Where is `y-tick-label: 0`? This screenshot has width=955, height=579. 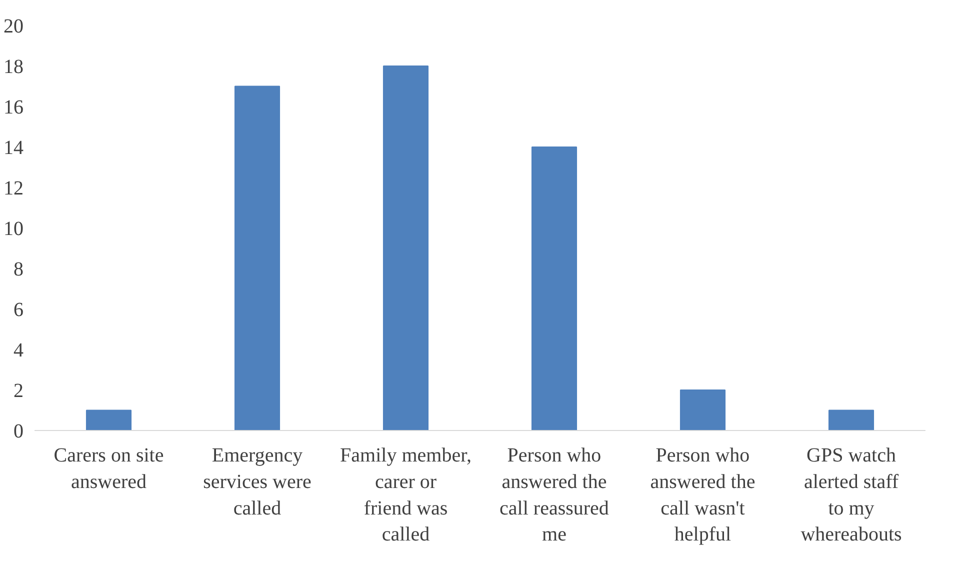
y-tick-label: 0 is located at coordinates (19, 431).